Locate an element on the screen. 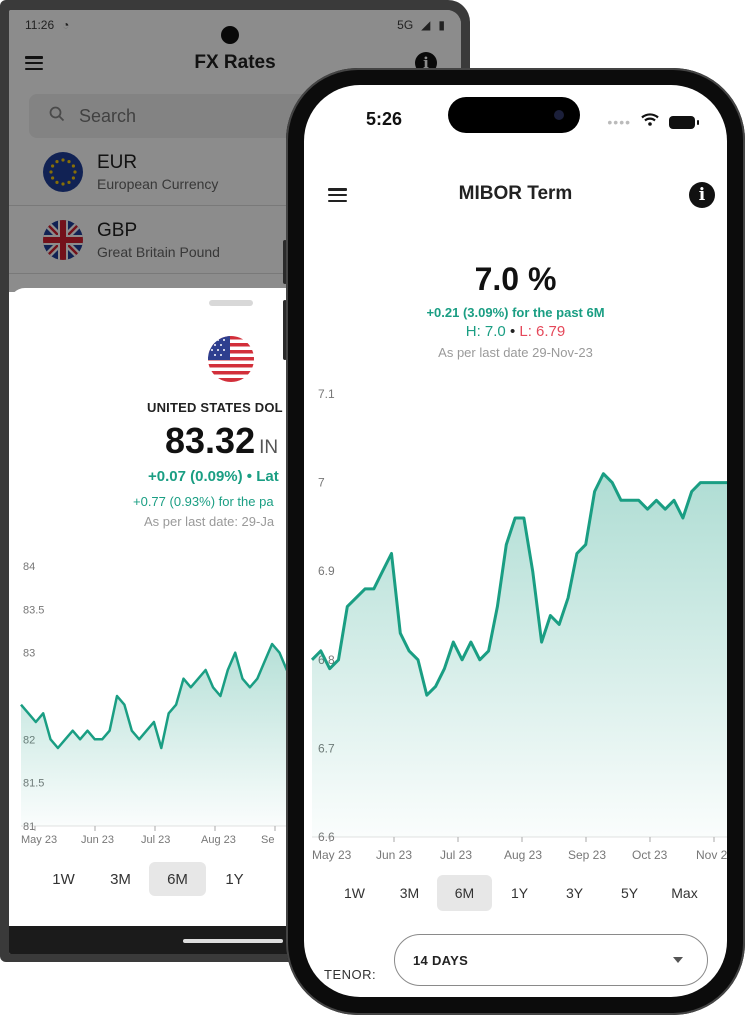 The width and height of the screenshot is (745, 1015). high-low: H: 7.0 • L: 6.79 is located at coordinates (515, 331).